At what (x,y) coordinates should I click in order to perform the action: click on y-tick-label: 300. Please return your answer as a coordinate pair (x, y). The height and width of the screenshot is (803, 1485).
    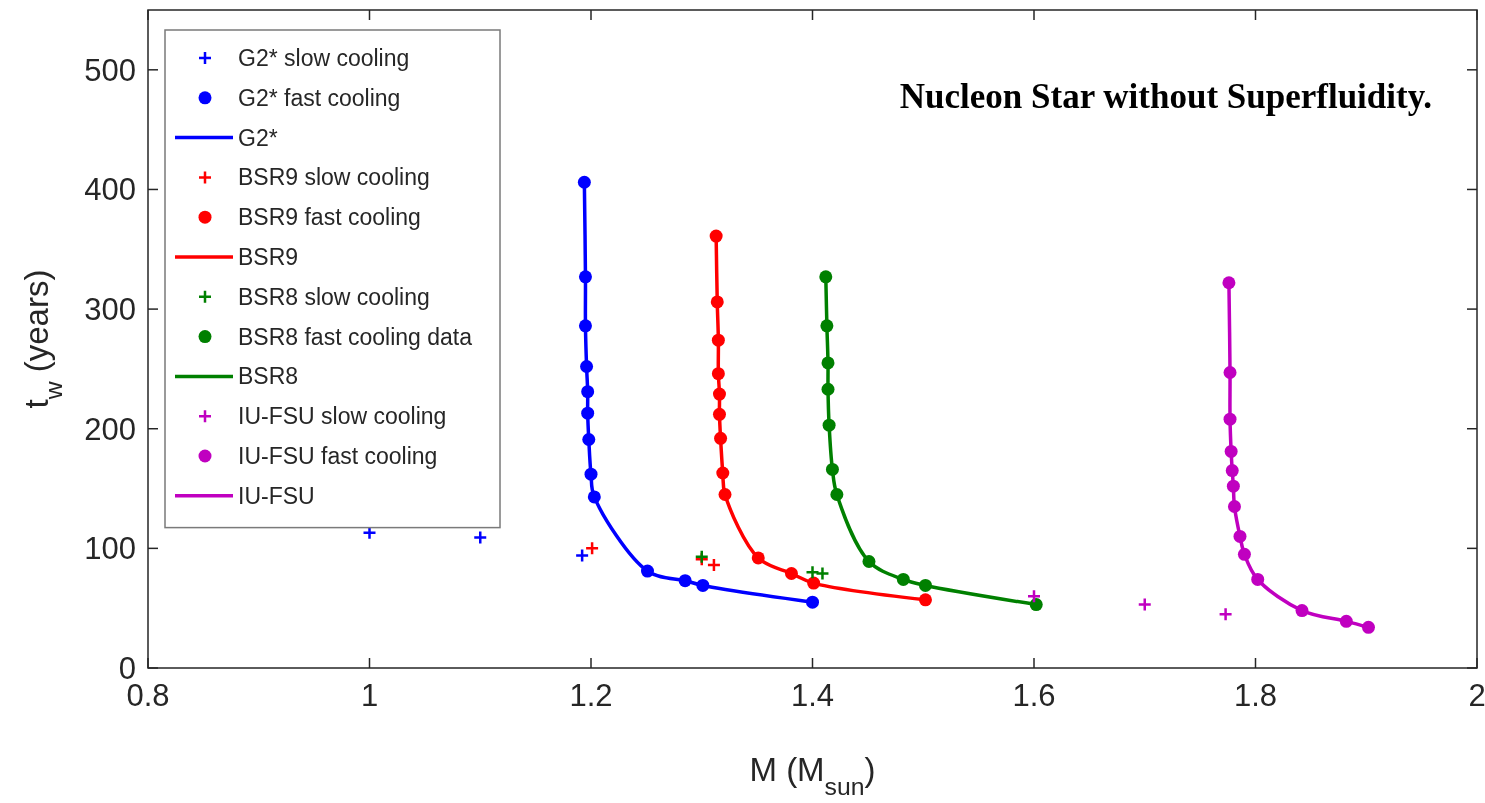
    Looking at the image, I should click on (110, 310).